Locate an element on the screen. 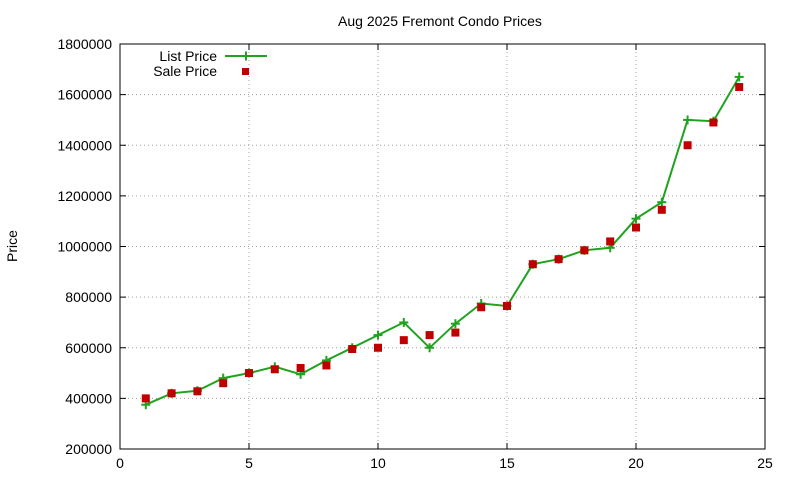 The image size is (800, 480). legend-marker-sale-price is located at coordinates (245, 71).